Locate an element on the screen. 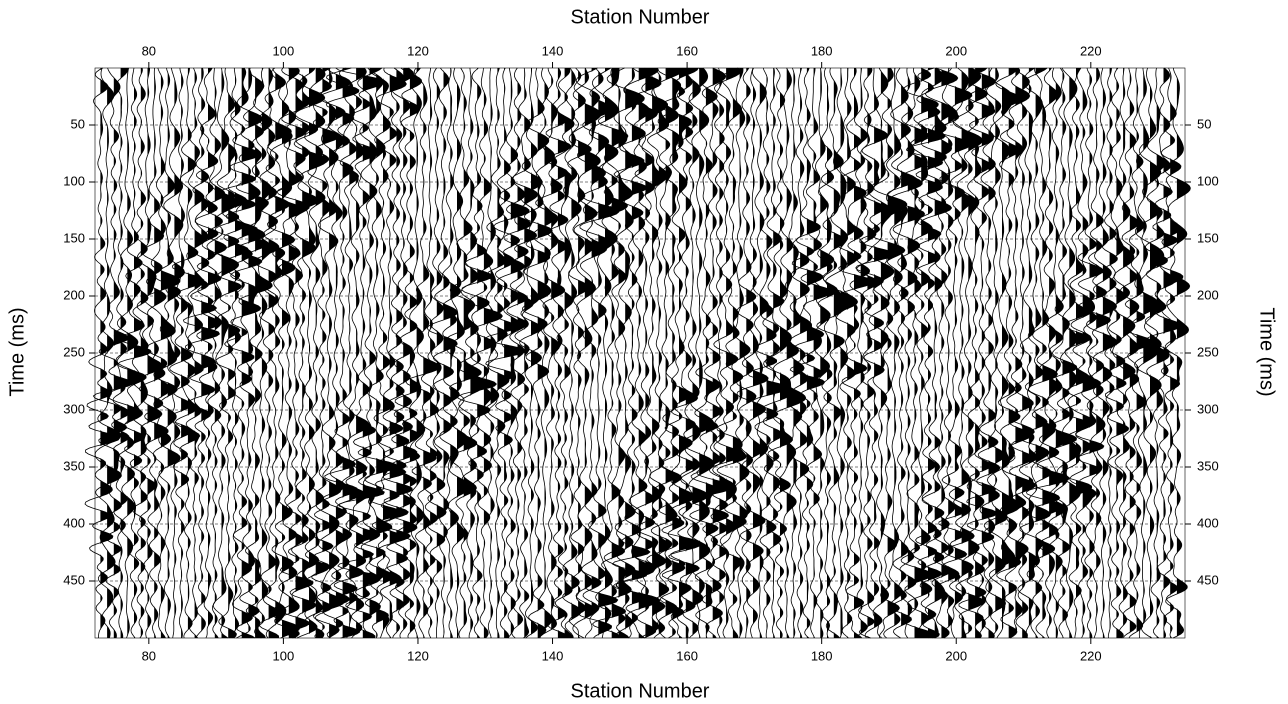  y-tick-label-left: 300 is located at coordinates (74, 408).